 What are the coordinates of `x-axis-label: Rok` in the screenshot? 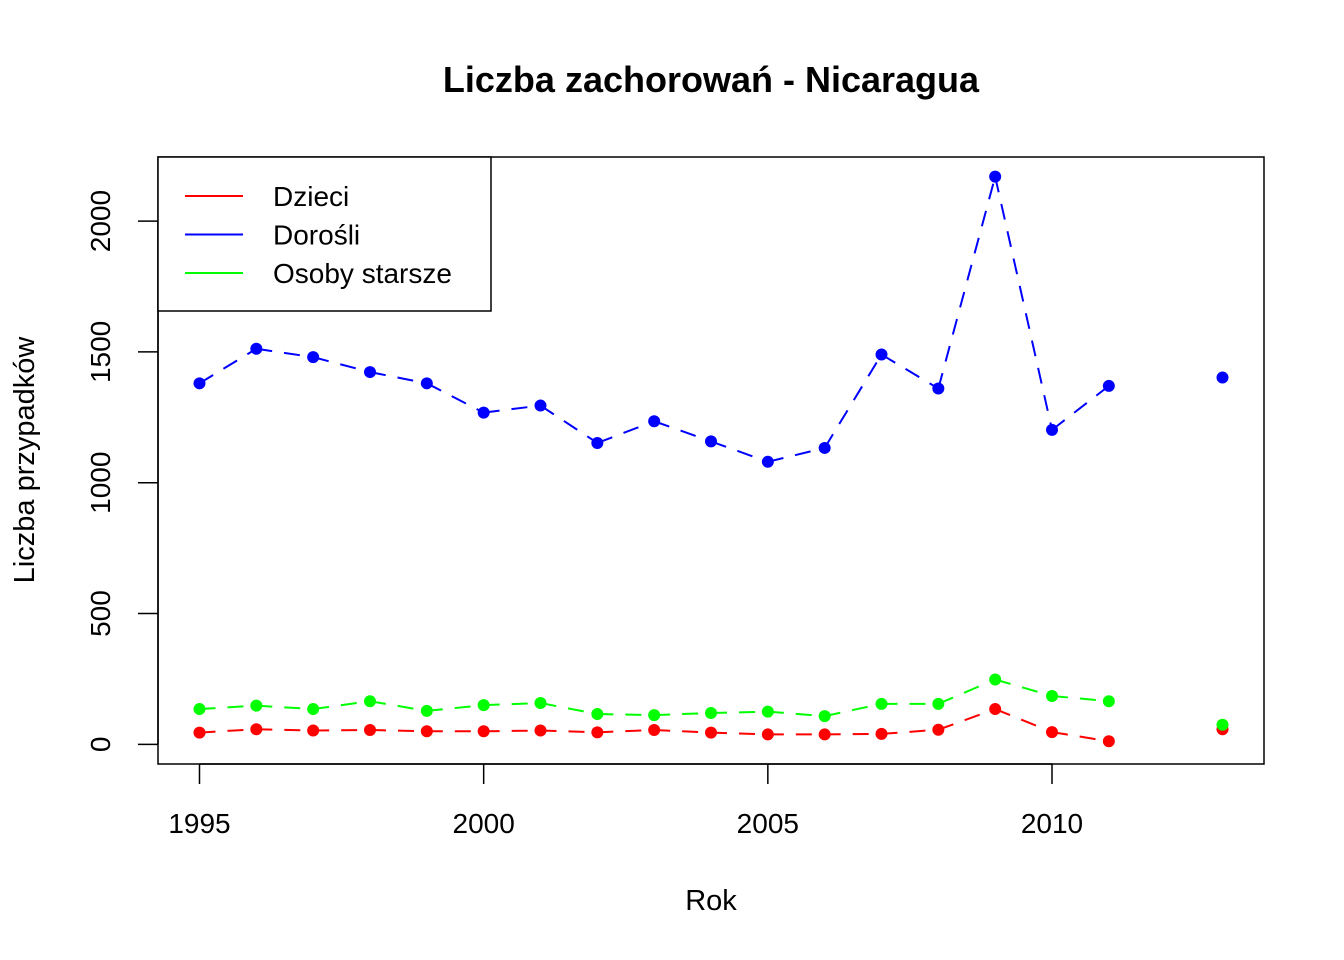 It's located at (711, 901).